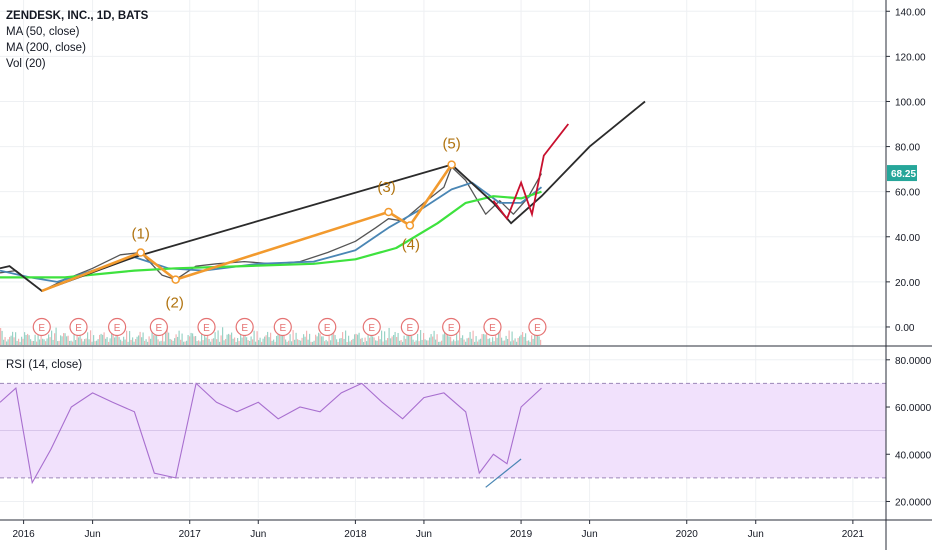  I want to click on earnings-letter: E, so click(159, 328).